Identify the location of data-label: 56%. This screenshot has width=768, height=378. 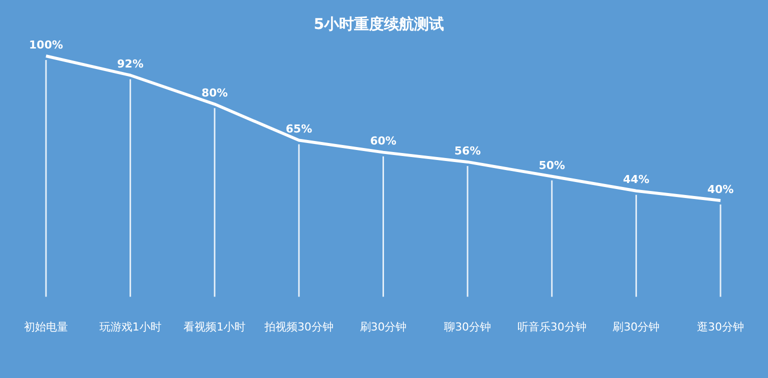
(467, 151).